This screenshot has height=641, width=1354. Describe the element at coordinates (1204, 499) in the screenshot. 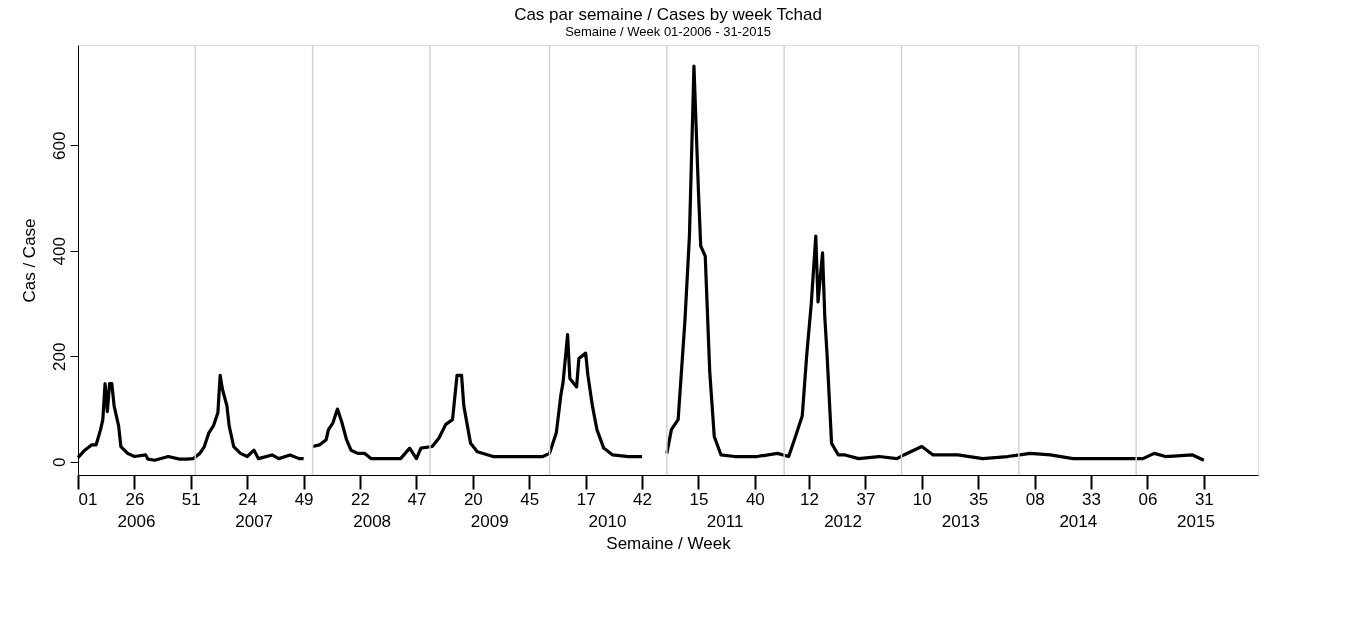

I see `x-tick-label: 31` at that location.